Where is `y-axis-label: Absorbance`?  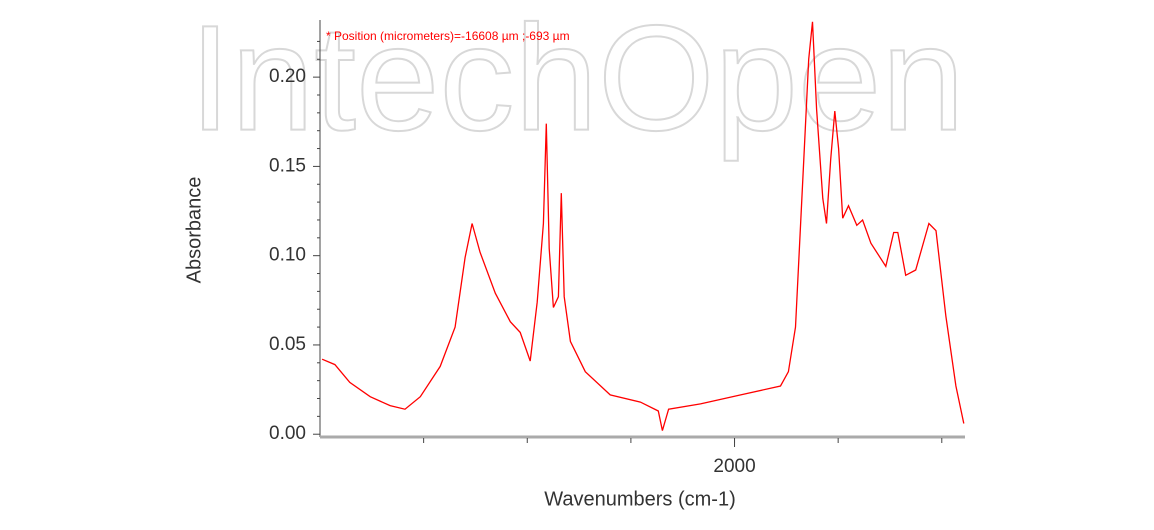
y-axis-label: Absorbance is located at coordinates (194, 230).